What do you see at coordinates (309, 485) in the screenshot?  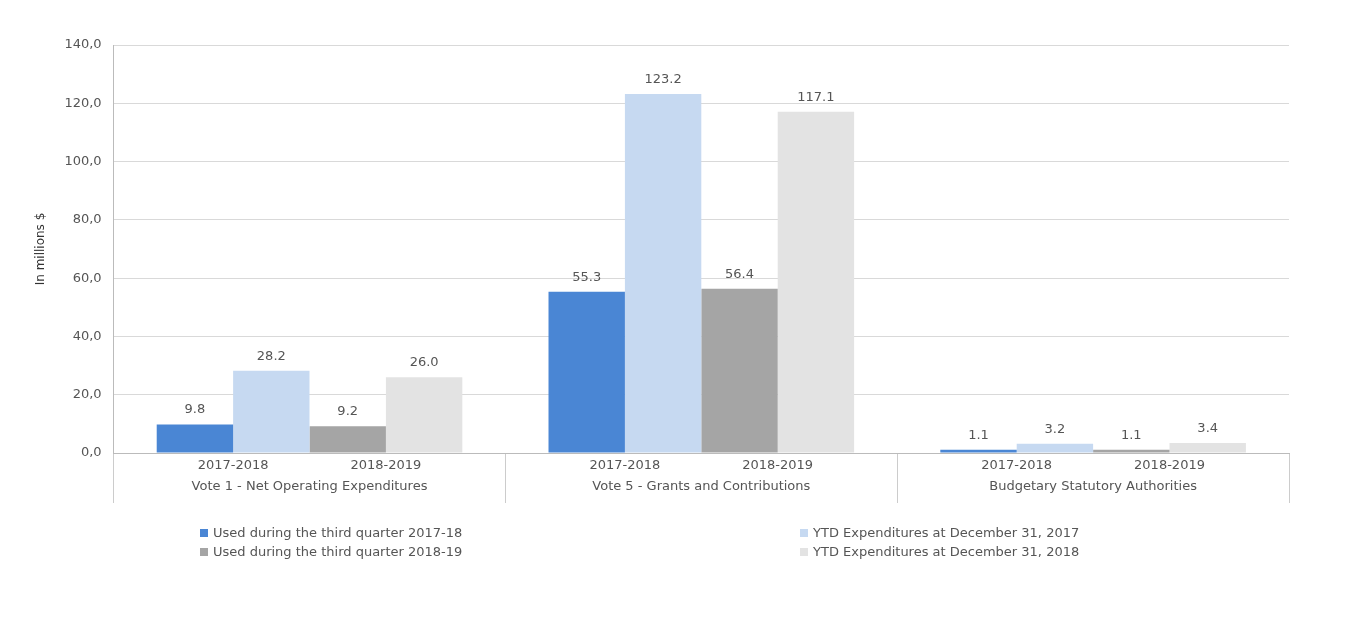 I see `x-tick-label: Vote 1 - Net Operating Expenditures` at bounding box center [309, 485].